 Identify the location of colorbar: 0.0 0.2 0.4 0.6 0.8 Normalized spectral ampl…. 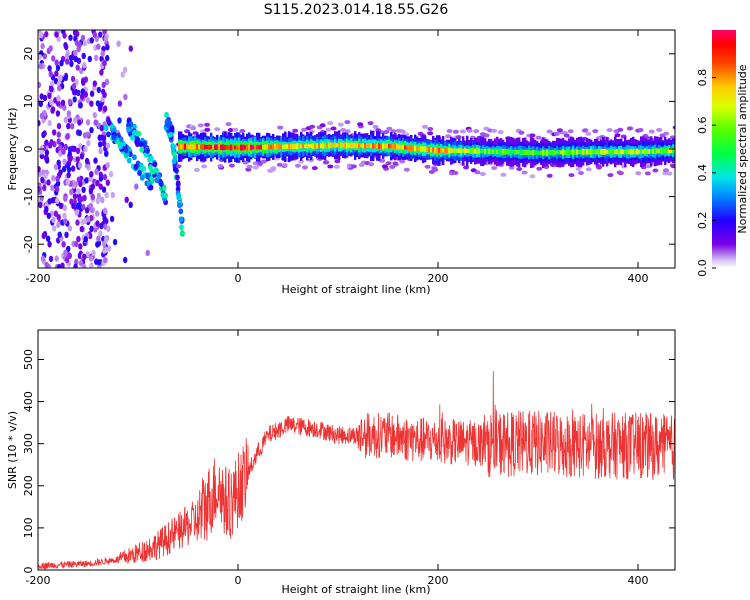
(722, 153).